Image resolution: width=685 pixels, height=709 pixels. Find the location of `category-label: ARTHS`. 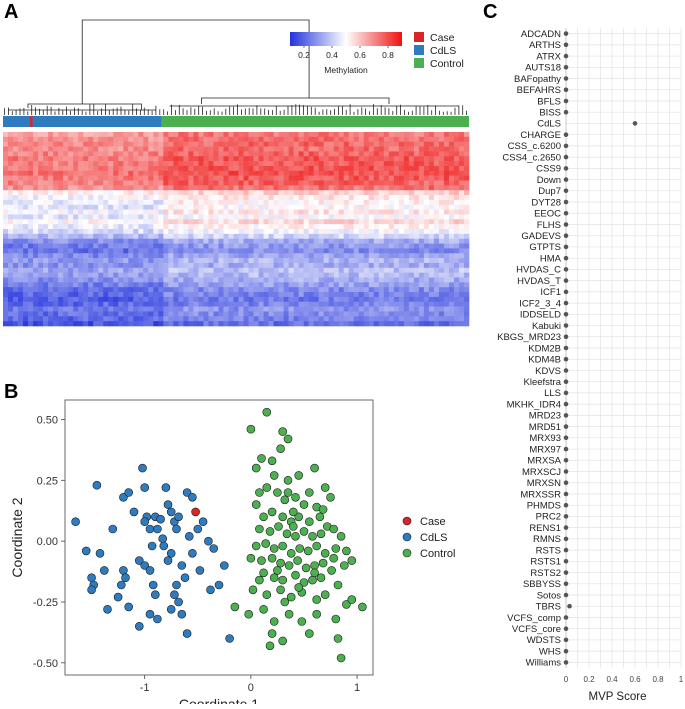

category-label: ARTHS is located at coordinates (545, 45).